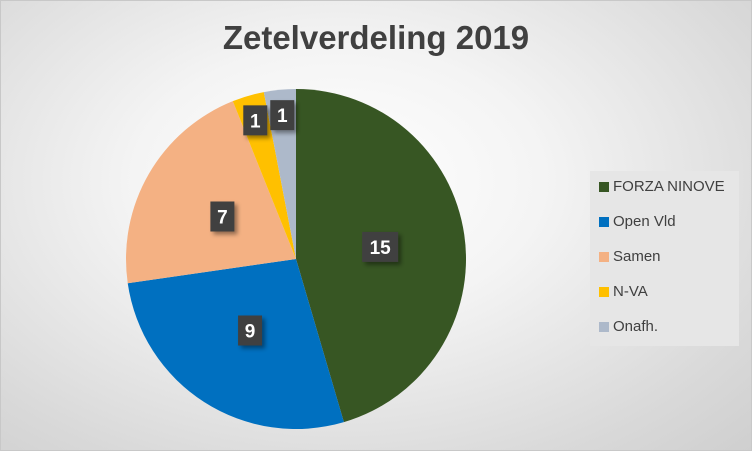 Image resolution: width=752 pixels, height=451 pixels. I want to click on legend-item: N-VA, so click(623, 291).